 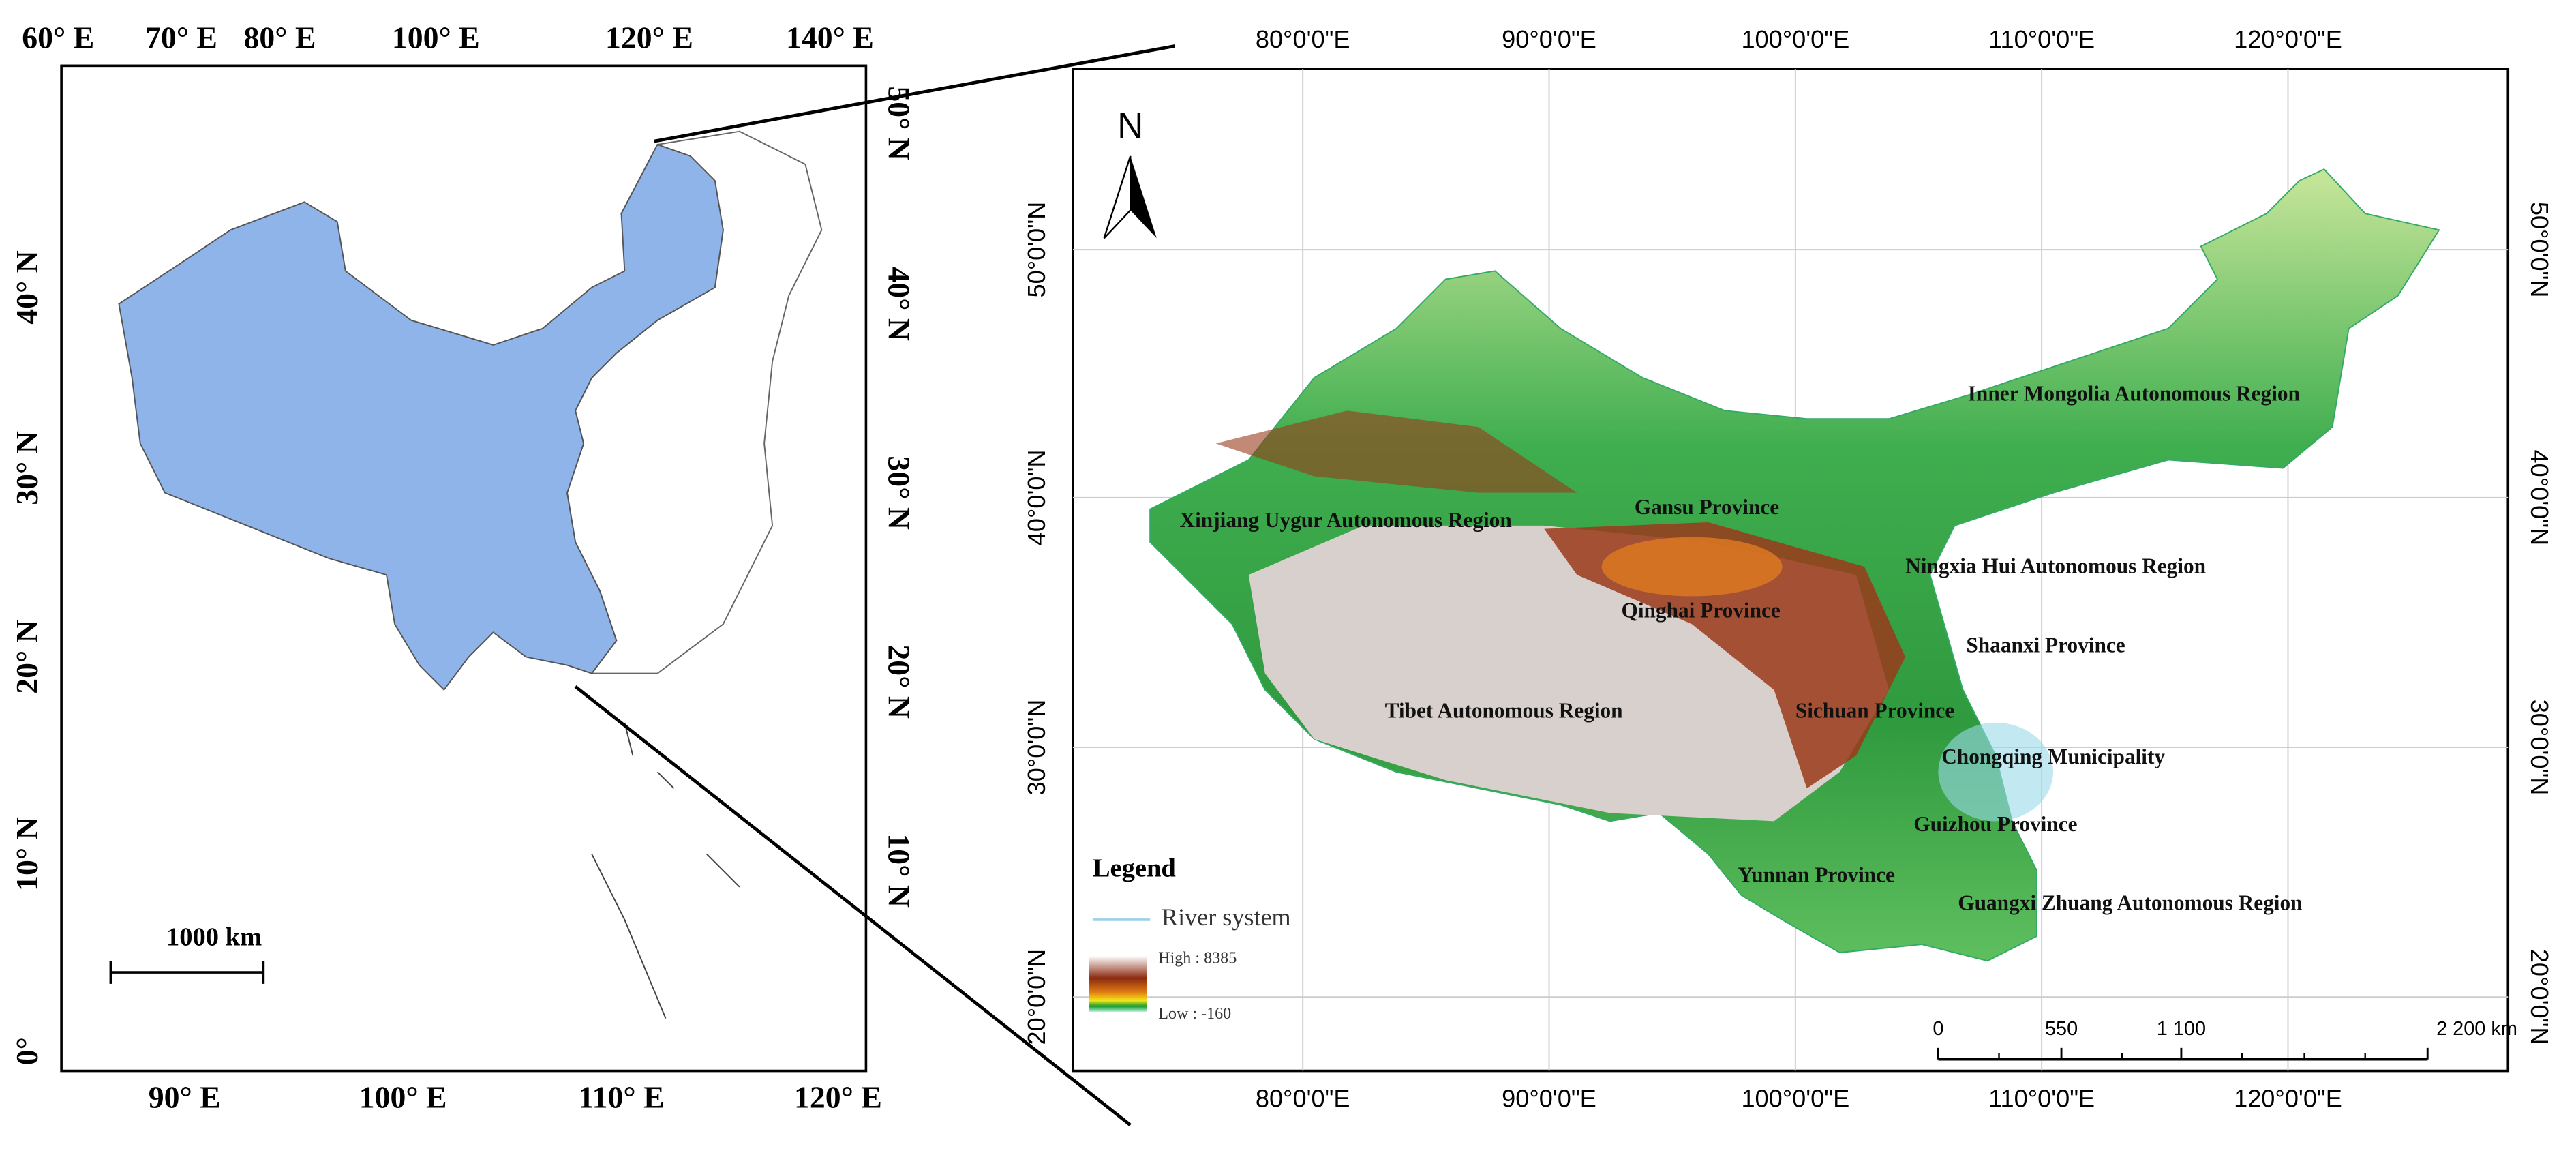 I want to click on region-label: Yunnan Province, so click(x=1817, y=875).